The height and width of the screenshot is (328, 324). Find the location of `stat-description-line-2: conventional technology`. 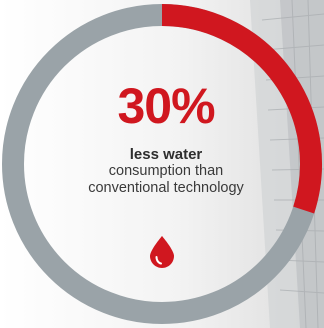

stat-description-line-2: conventional technology is located at coordinates (166, 188).